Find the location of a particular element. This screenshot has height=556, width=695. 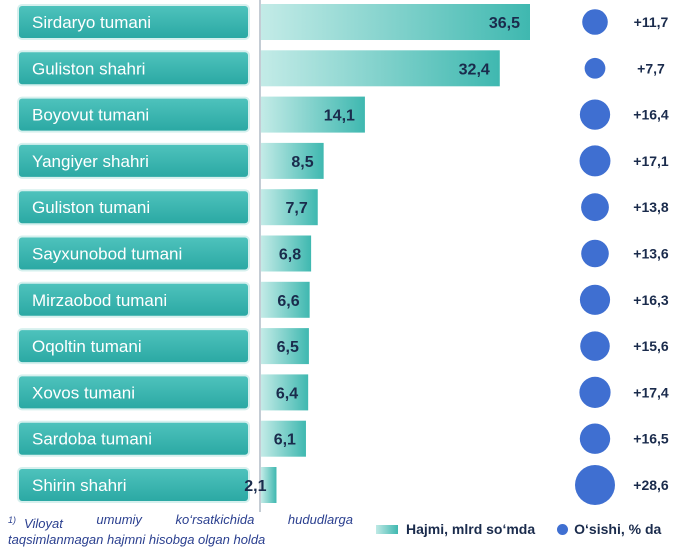

category-label: Sirdaryo tumani is located at coordinates (91, 22).